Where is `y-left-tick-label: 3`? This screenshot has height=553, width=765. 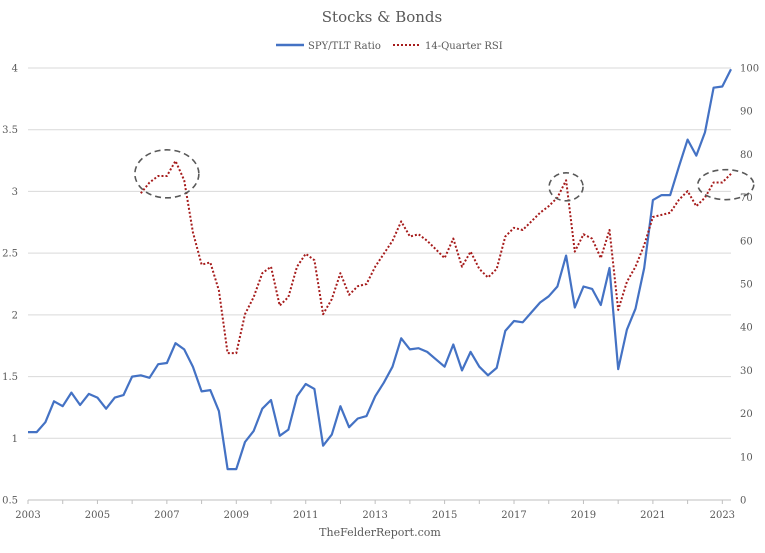
y-left-tick-label: 3 is located at coordinates (15, 192).